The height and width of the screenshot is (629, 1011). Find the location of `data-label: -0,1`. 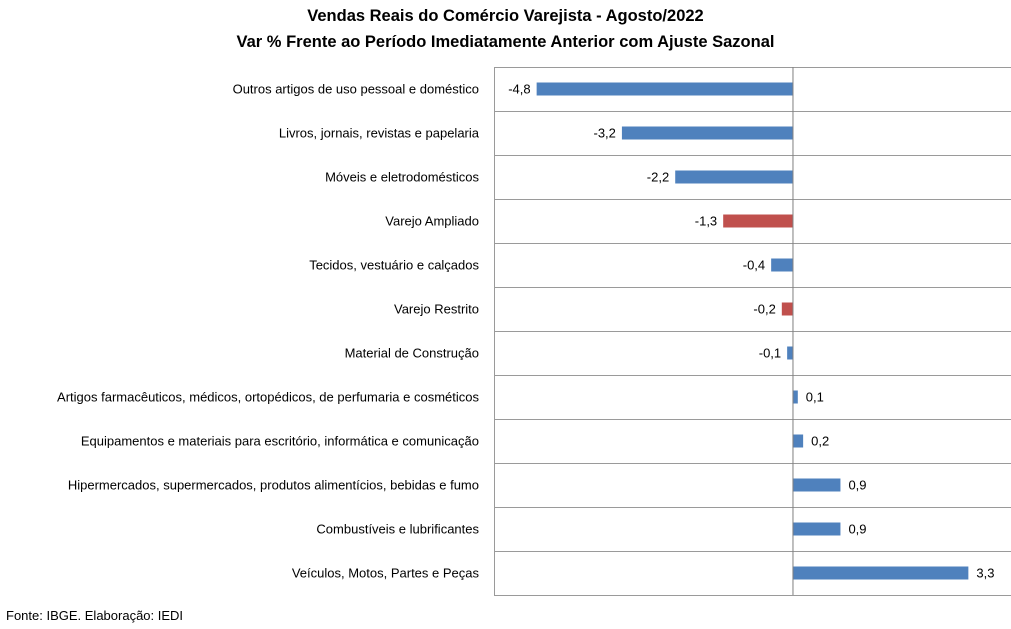

data-label: -0,1 is located at coordinates (770, 353).